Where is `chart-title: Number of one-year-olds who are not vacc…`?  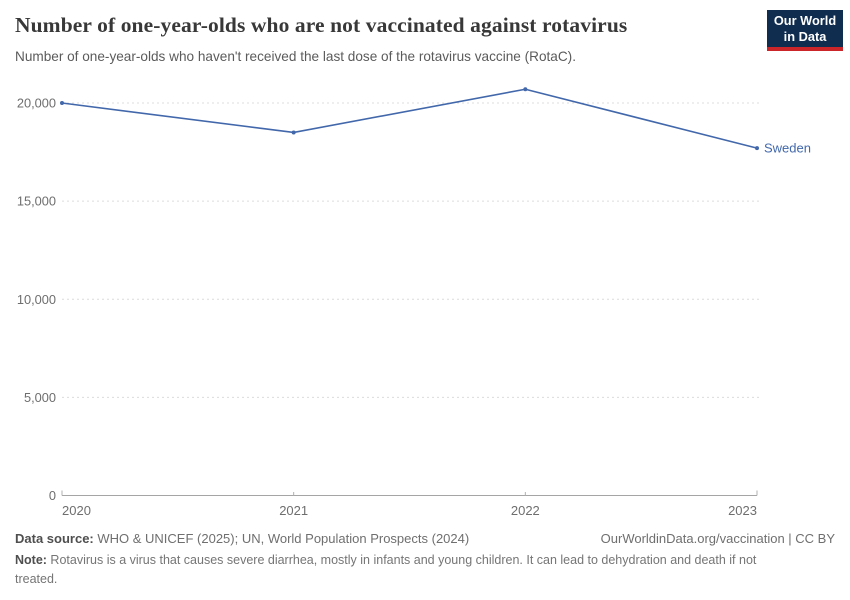
chart-title: Number of one-year-olds who are not vacc… is located at coordinates (321, 25).